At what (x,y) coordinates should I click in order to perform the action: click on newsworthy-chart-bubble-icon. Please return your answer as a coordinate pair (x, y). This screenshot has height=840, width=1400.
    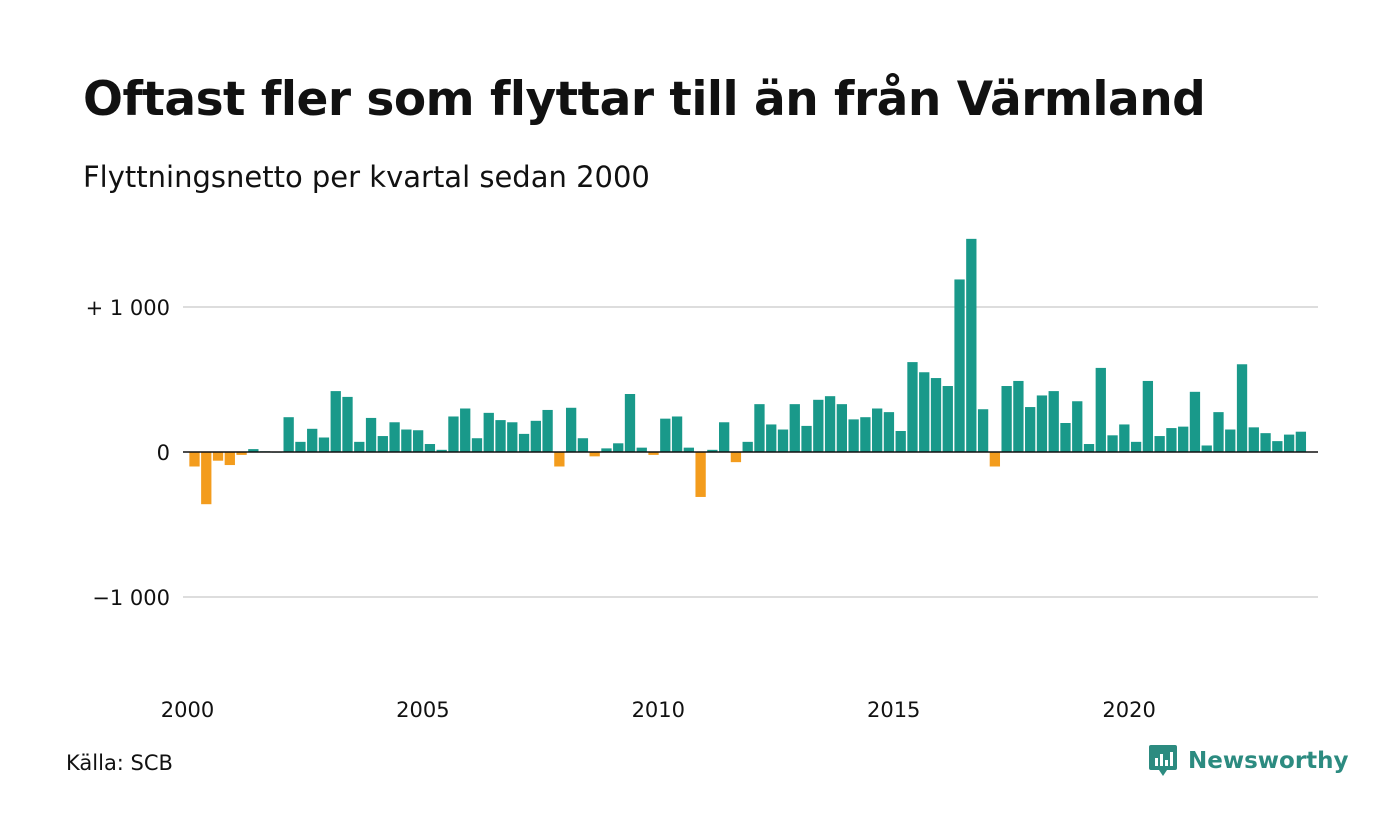
    Looking at the image, I should click on (1163, 760).